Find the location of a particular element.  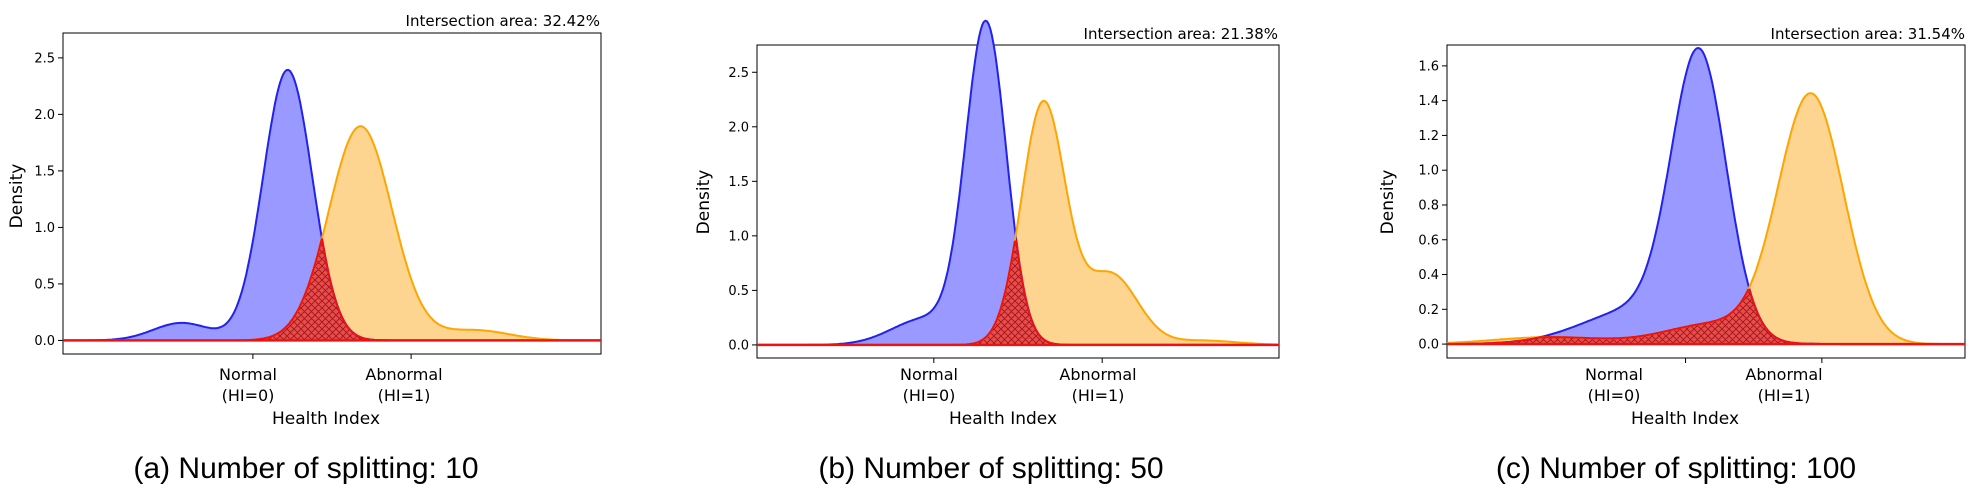

intersection-annotation: Intersection area: 31.54% is located at coordinates (1868, 34).